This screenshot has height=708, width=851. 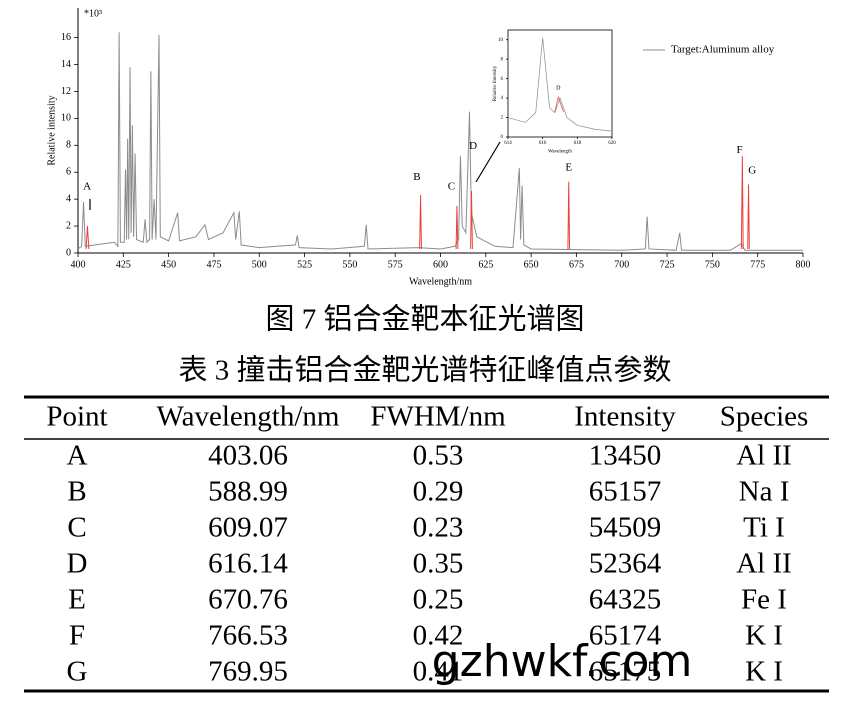 What do you see at coordinates (438, 564) in the screenshot?
I see `table-cell: 0.35` at bounding box center [438, 564].